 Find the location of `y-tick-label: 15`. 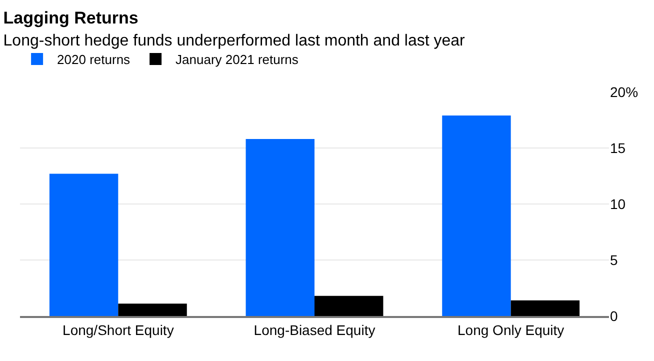

y-tick-label: 15 is located at coordinates (618, 148).